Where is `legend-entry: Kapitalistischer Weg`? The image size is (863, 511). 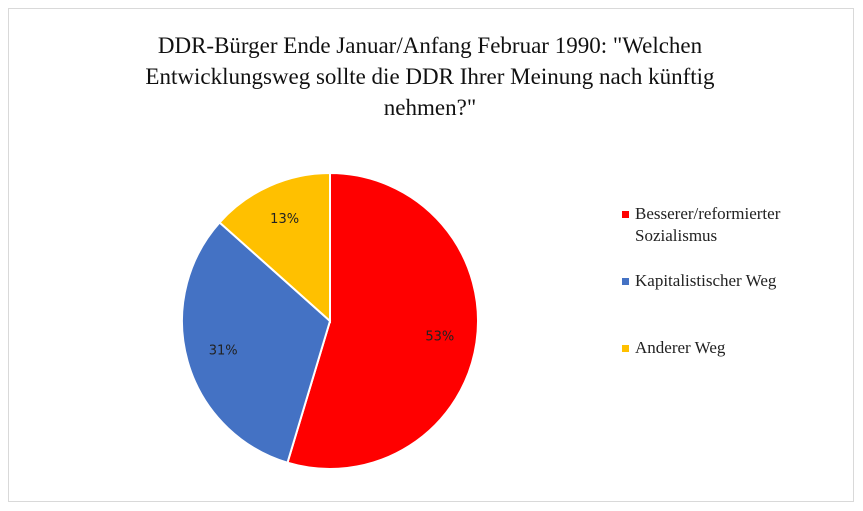 legend-entry: Kapitalistischer Weg is located at coordinates (732, 281).